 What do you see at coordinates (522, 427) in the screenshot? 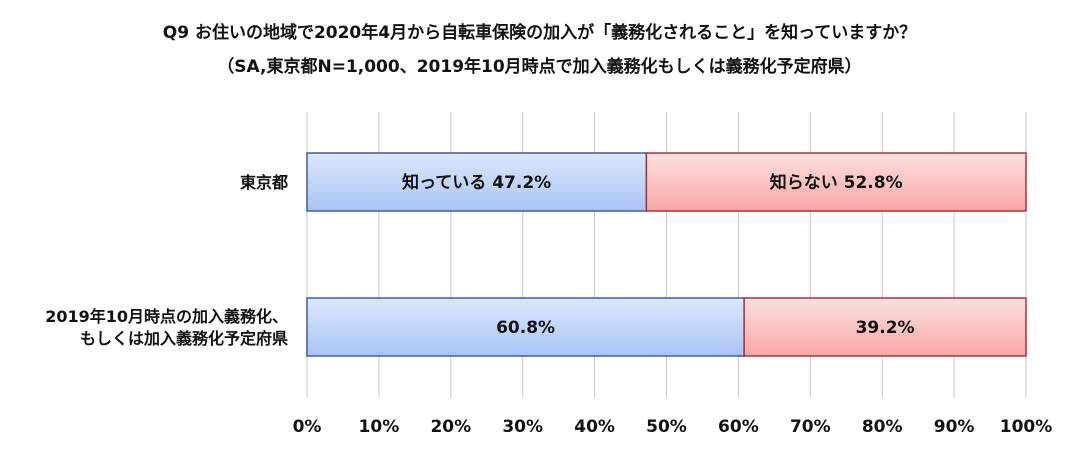
I see `x-tick-label-3: 30%` at bounding box center [522, 427].